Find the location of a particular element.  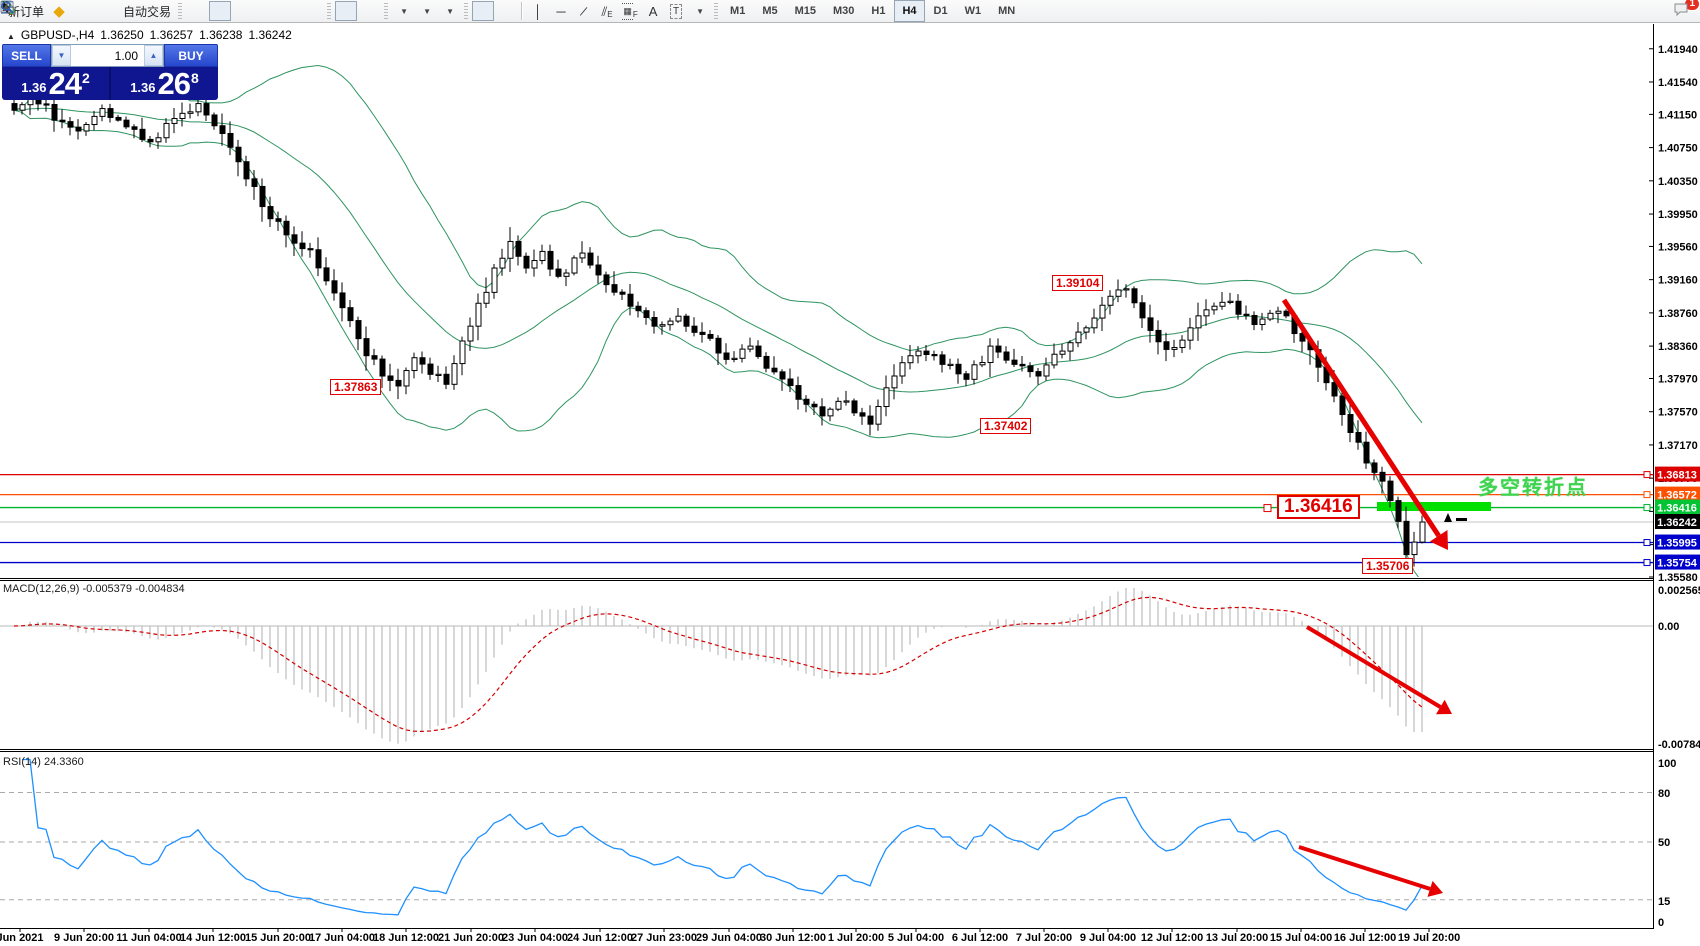

bar-chart-button is located at coordinates (104, 11).